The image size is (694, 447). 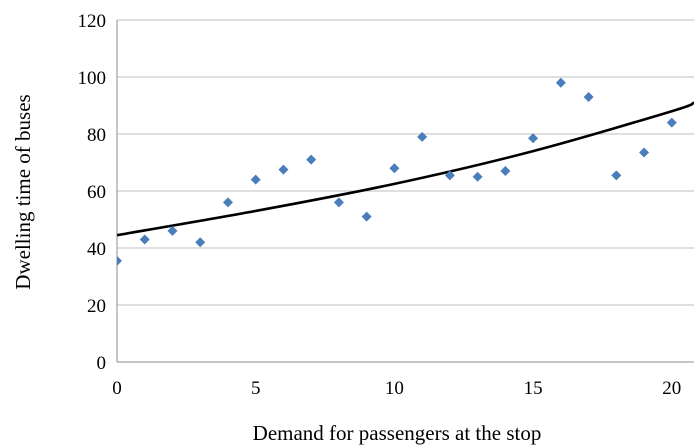 I want to click on y-axis-title: Dwelling time of buses, so click(x=23, y=191).